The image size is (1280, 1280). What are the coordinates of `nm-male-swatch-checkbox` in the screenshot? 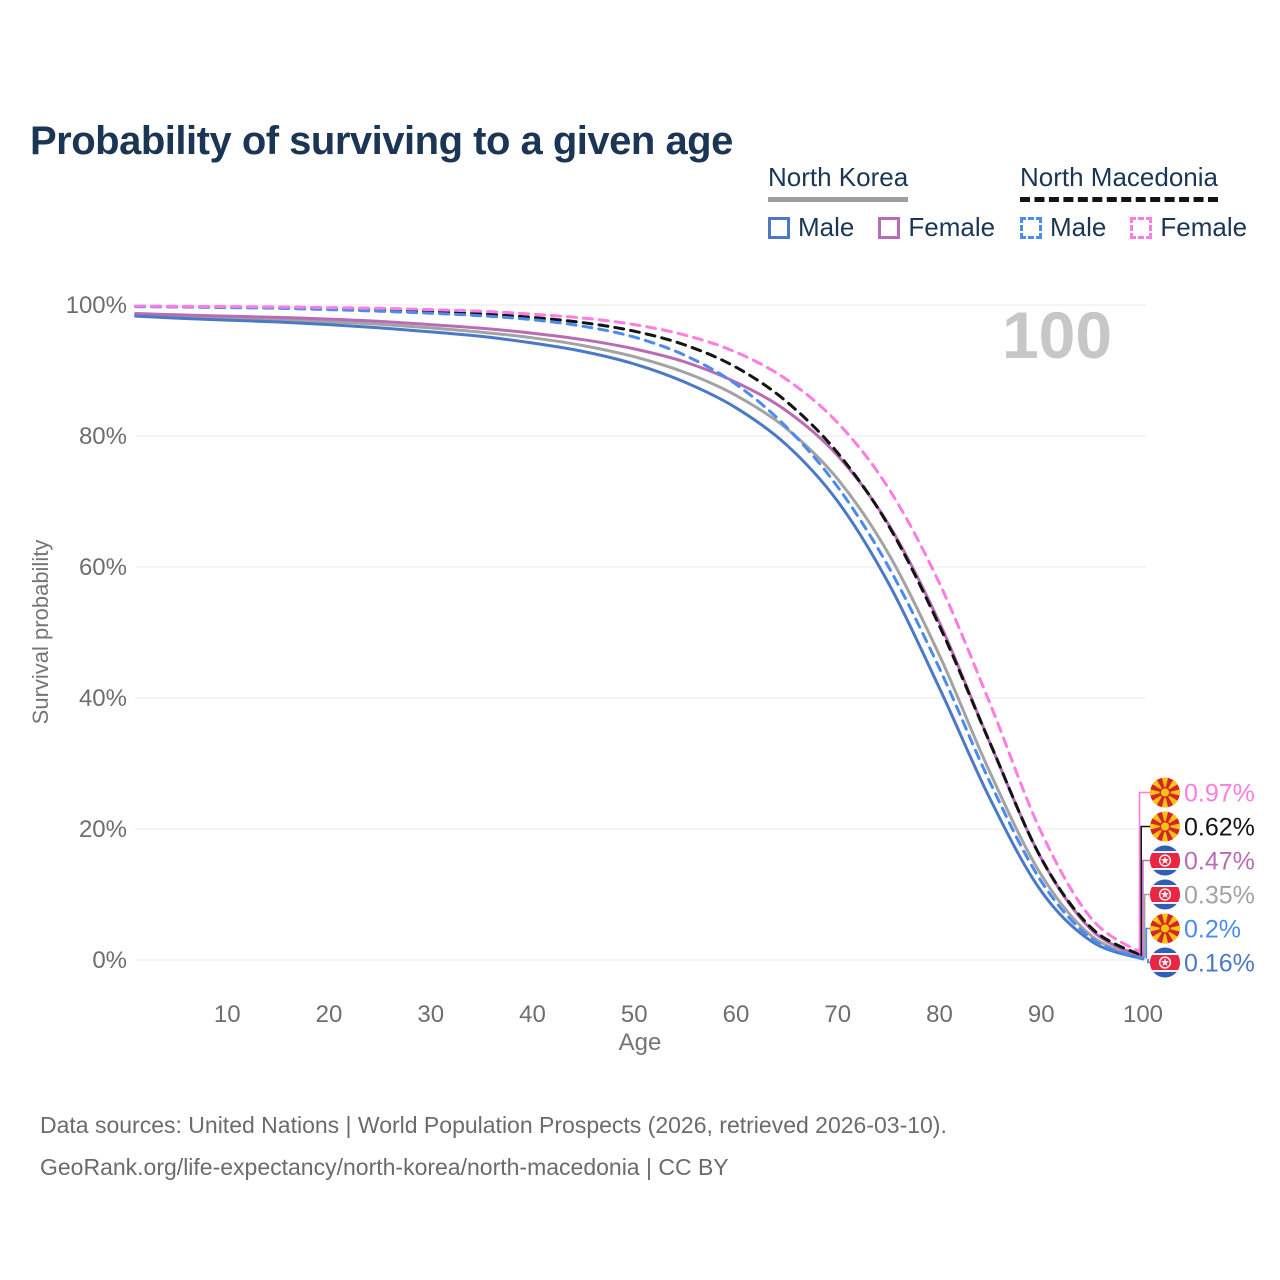 It's located at (1031, 227).